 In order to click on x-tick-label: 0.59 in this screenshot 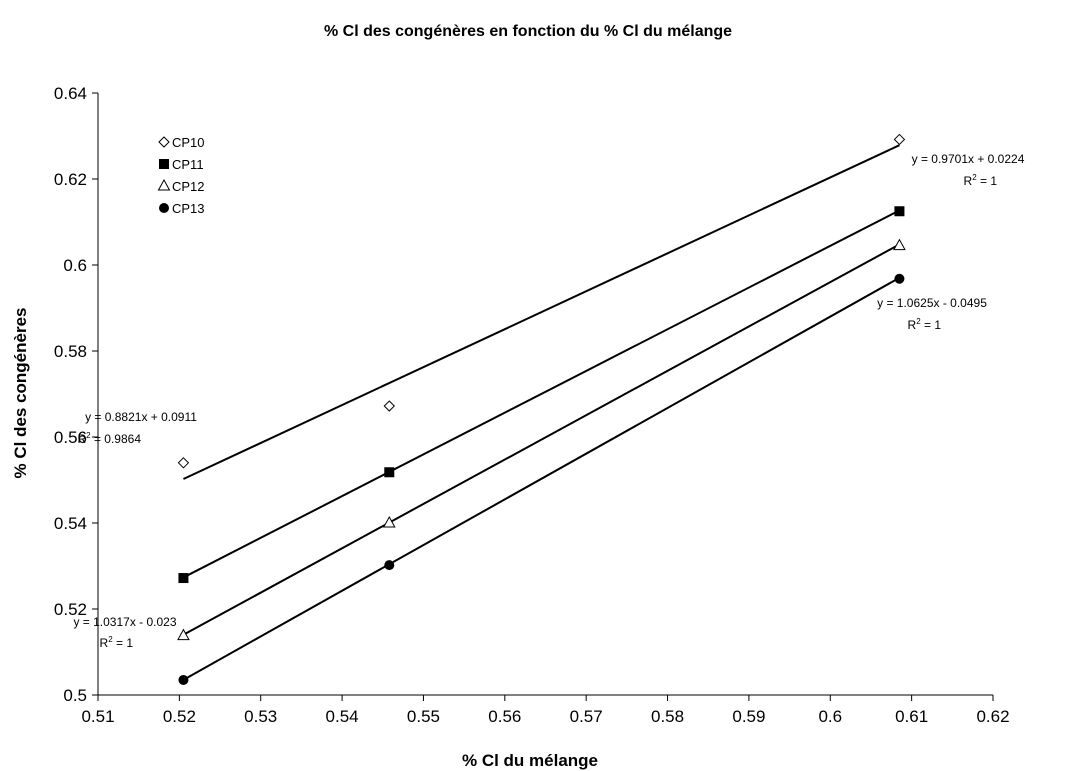, I will do `click(748, 716)`.